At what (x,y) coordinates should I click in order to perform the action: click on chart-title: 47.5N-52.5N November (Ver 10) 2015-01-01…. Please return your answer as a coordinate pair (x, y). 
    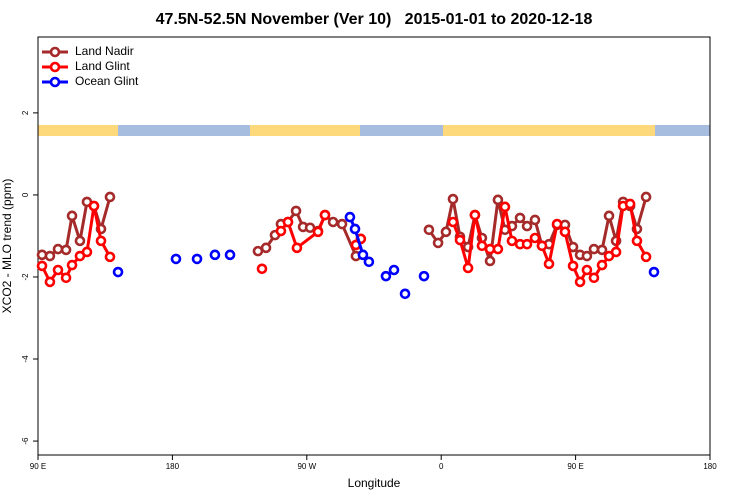
    Looking at the image, I should click on (374, 19).